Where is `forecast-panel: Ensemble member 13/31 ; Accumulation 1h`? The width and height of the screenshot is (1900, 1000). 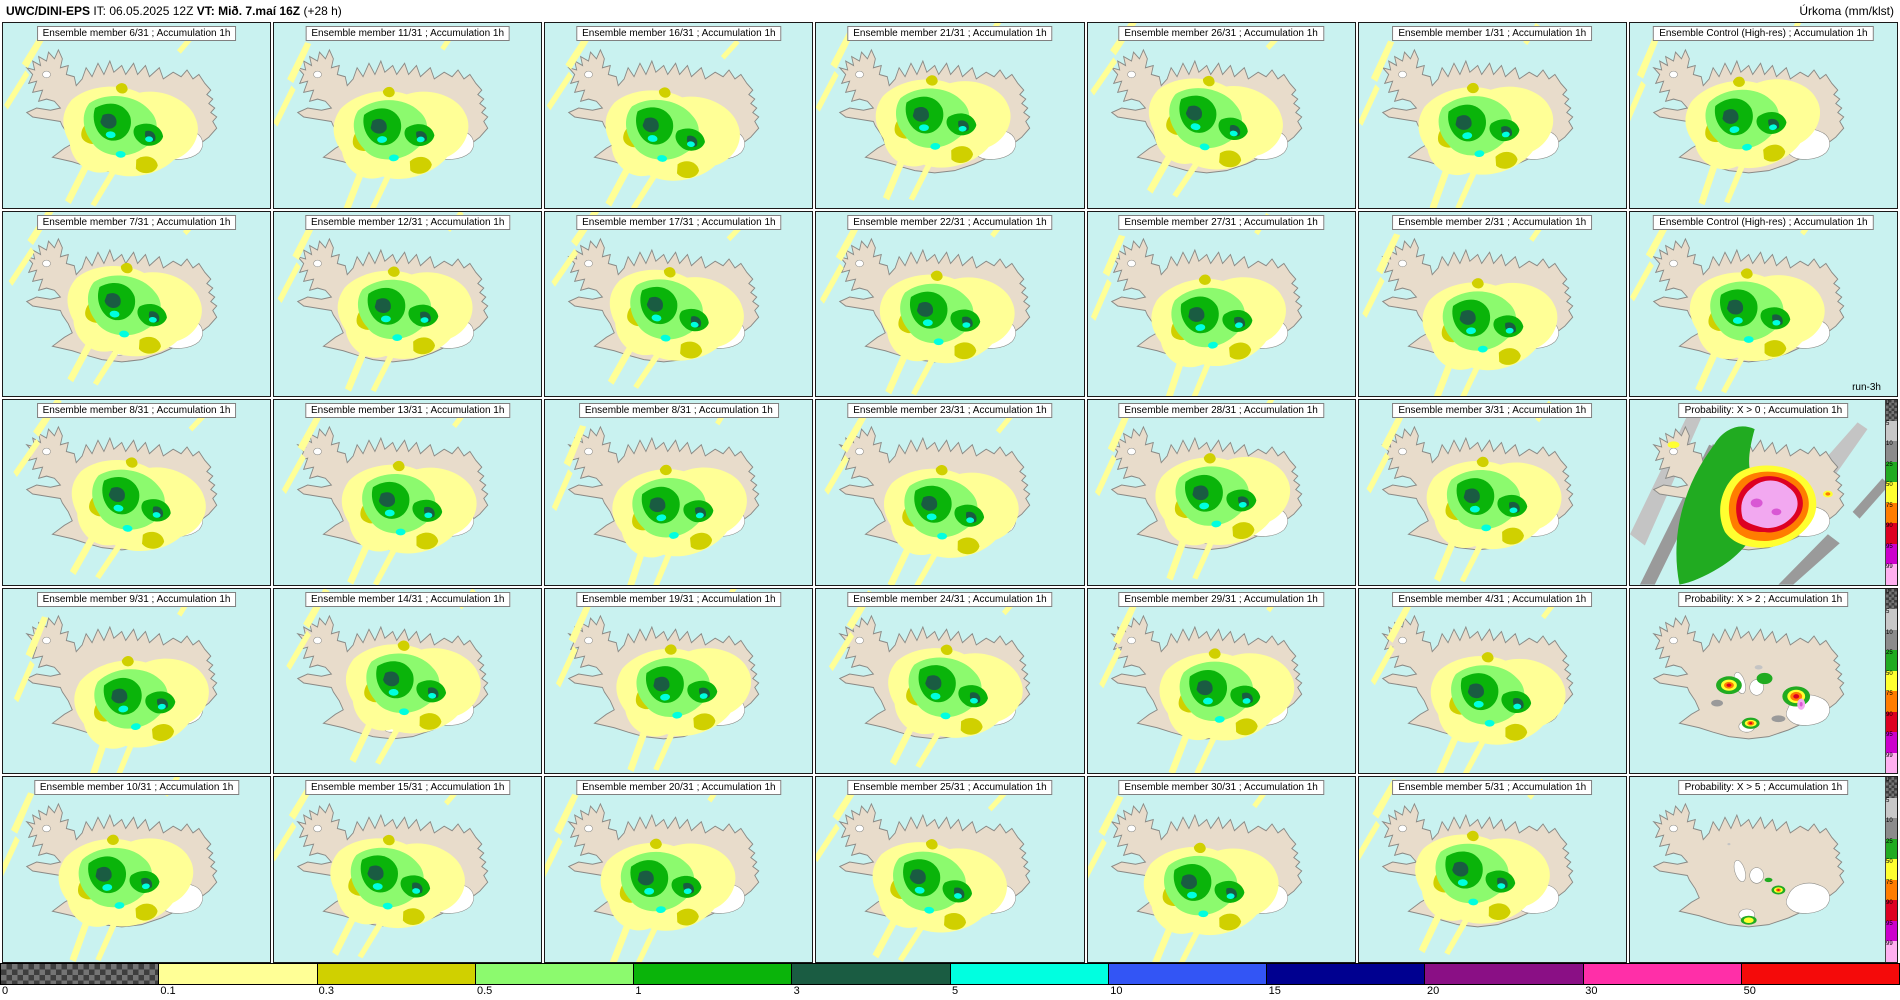
forecast-panel: Ensemble member 13/31 ; Accumulation 1h is located at coordinates (408, 492).